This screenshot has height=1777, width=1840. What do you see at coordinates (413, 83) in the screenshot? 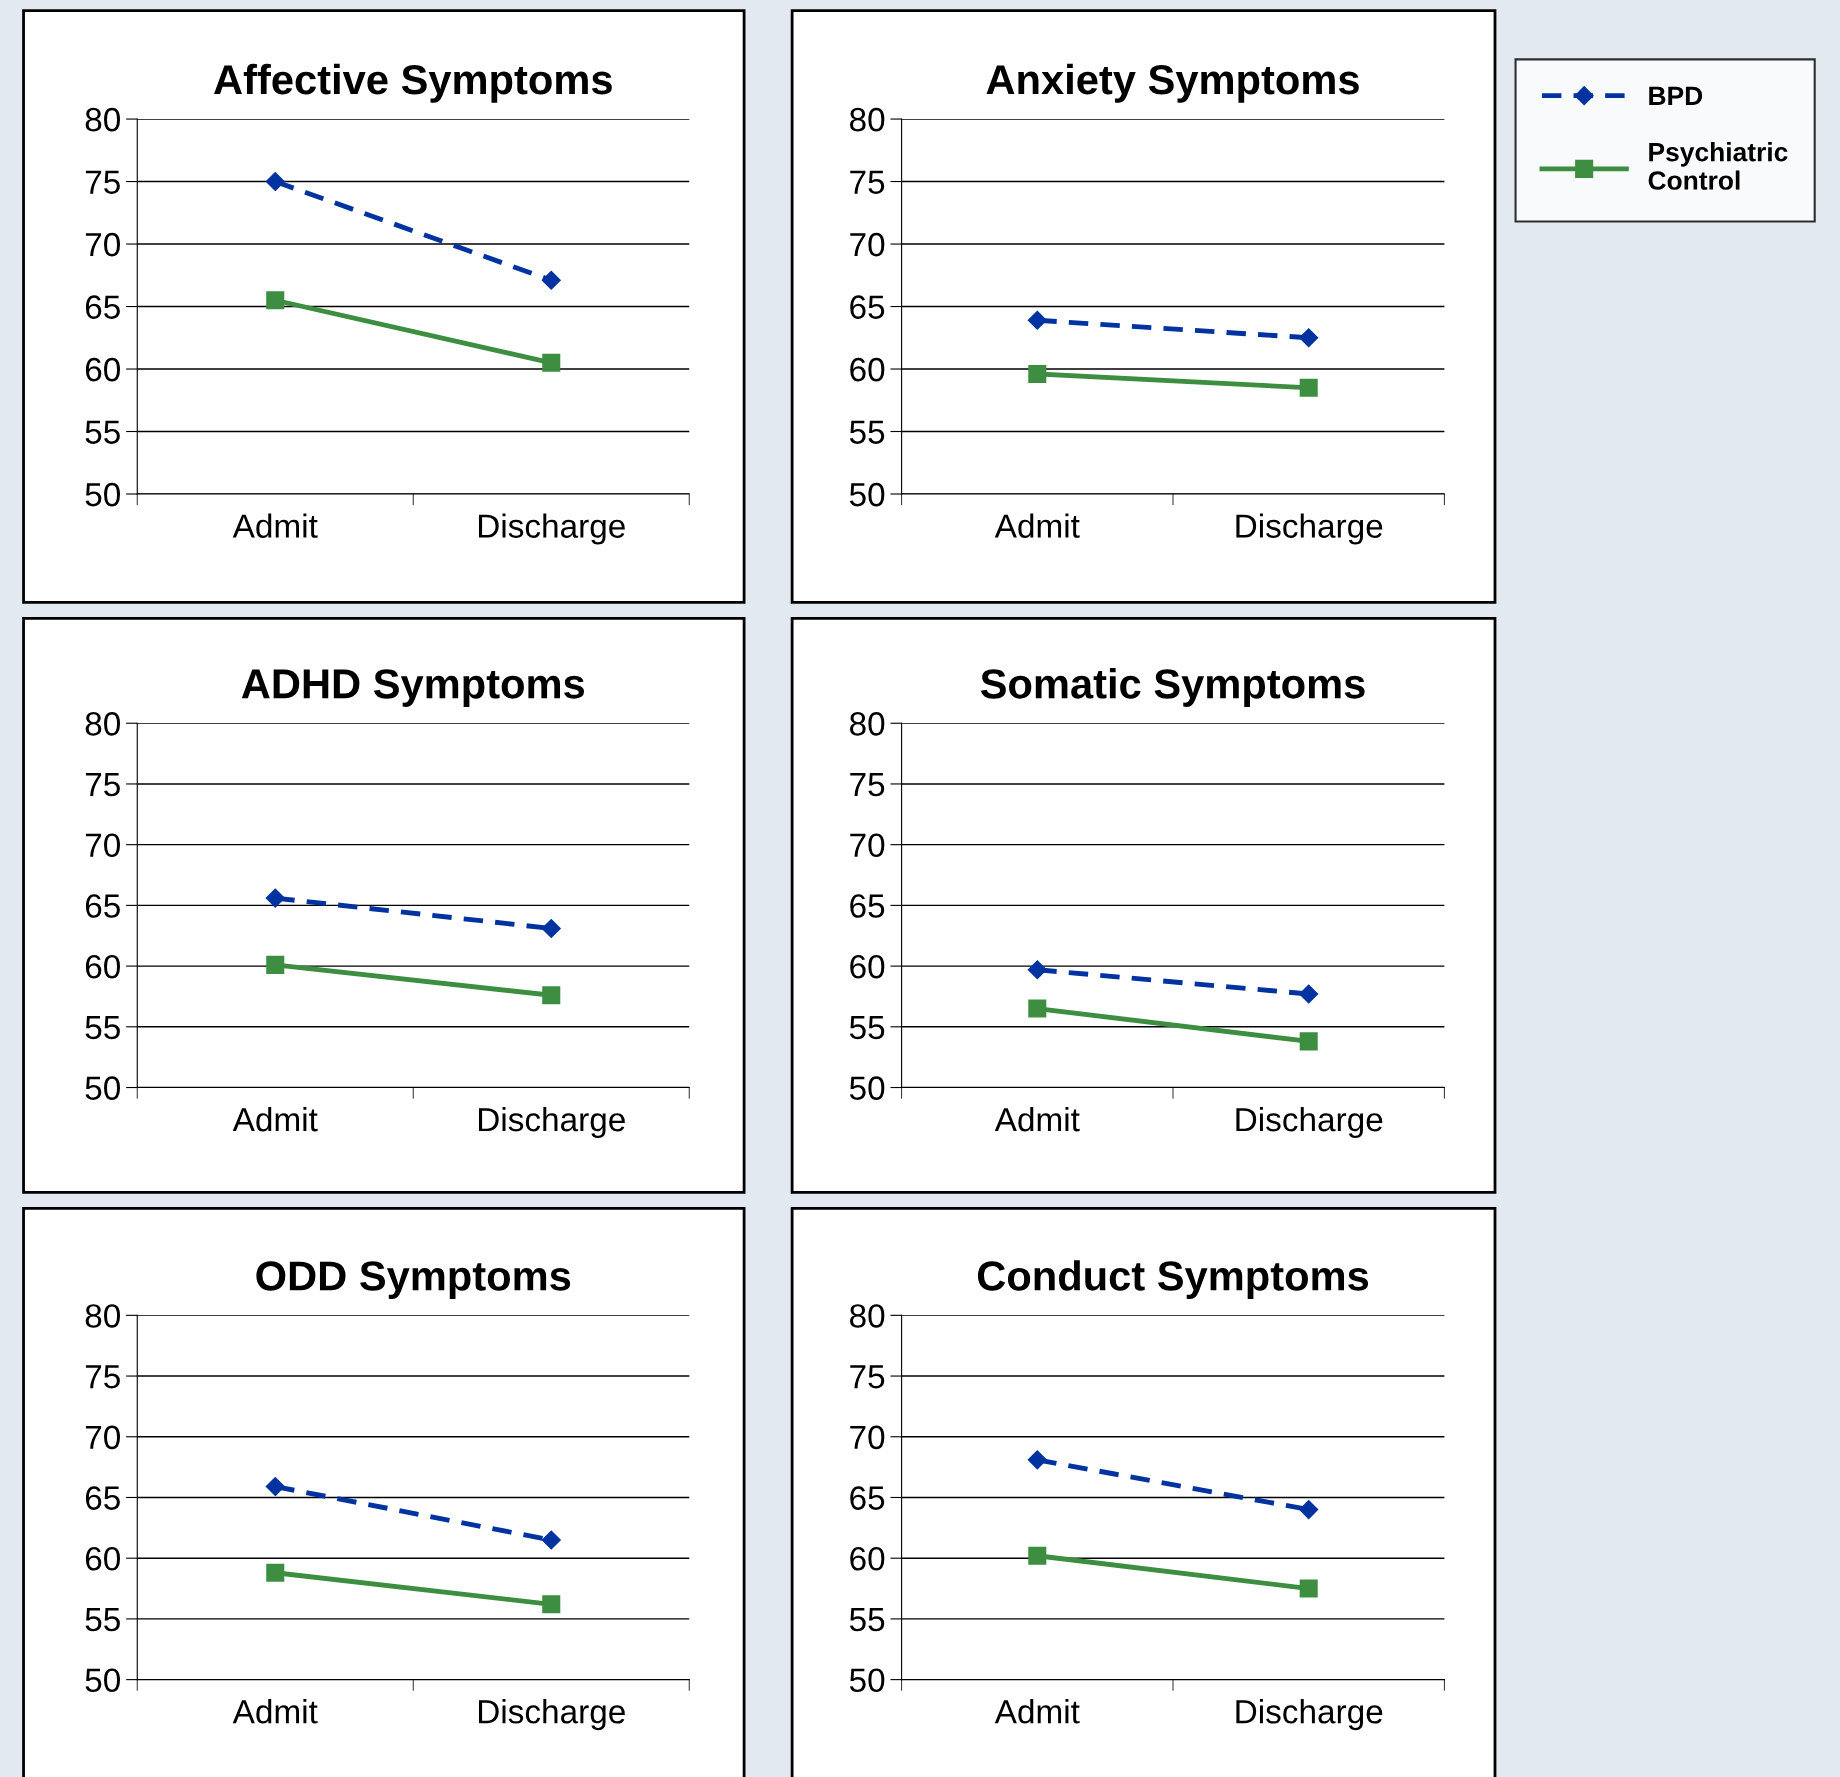
I see `chart-title: Affective Symptoms` at bounding box center [413, 83].